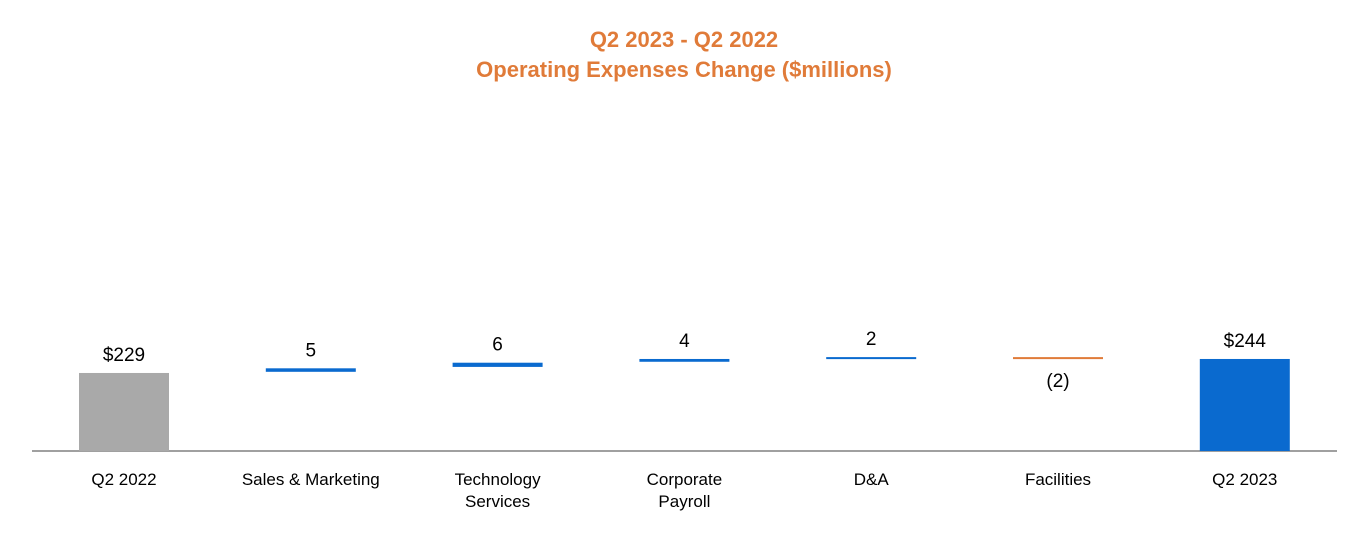  What do you see at coordinates (497, 501) in the screenshot?
I see `category-label-2-1: Services` at bounding box center [497, 501].